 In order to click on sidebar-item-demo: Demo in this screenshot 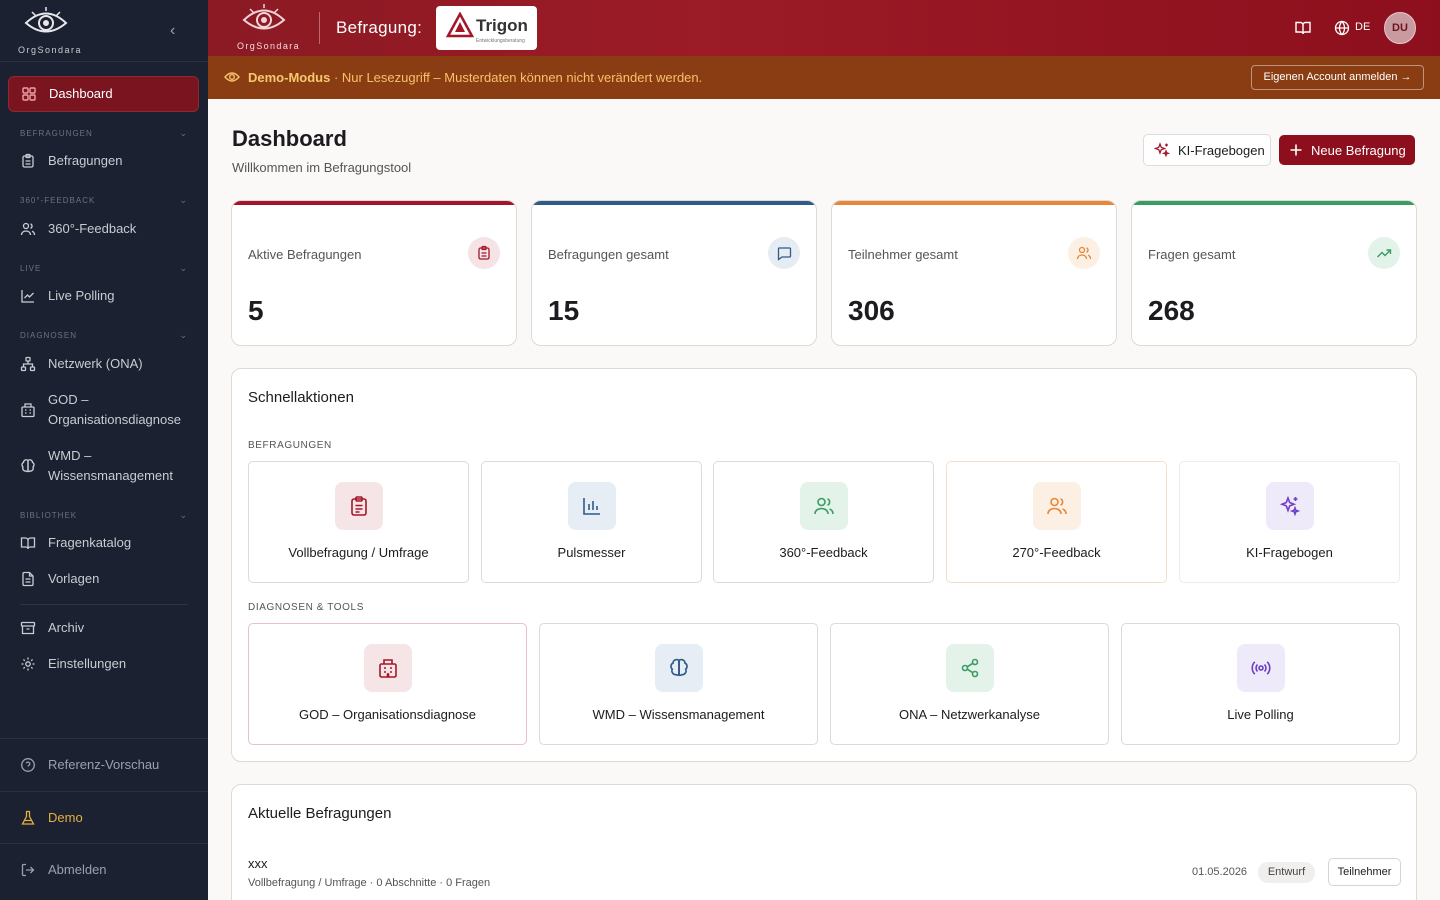, I will do `click(103, 818)`.